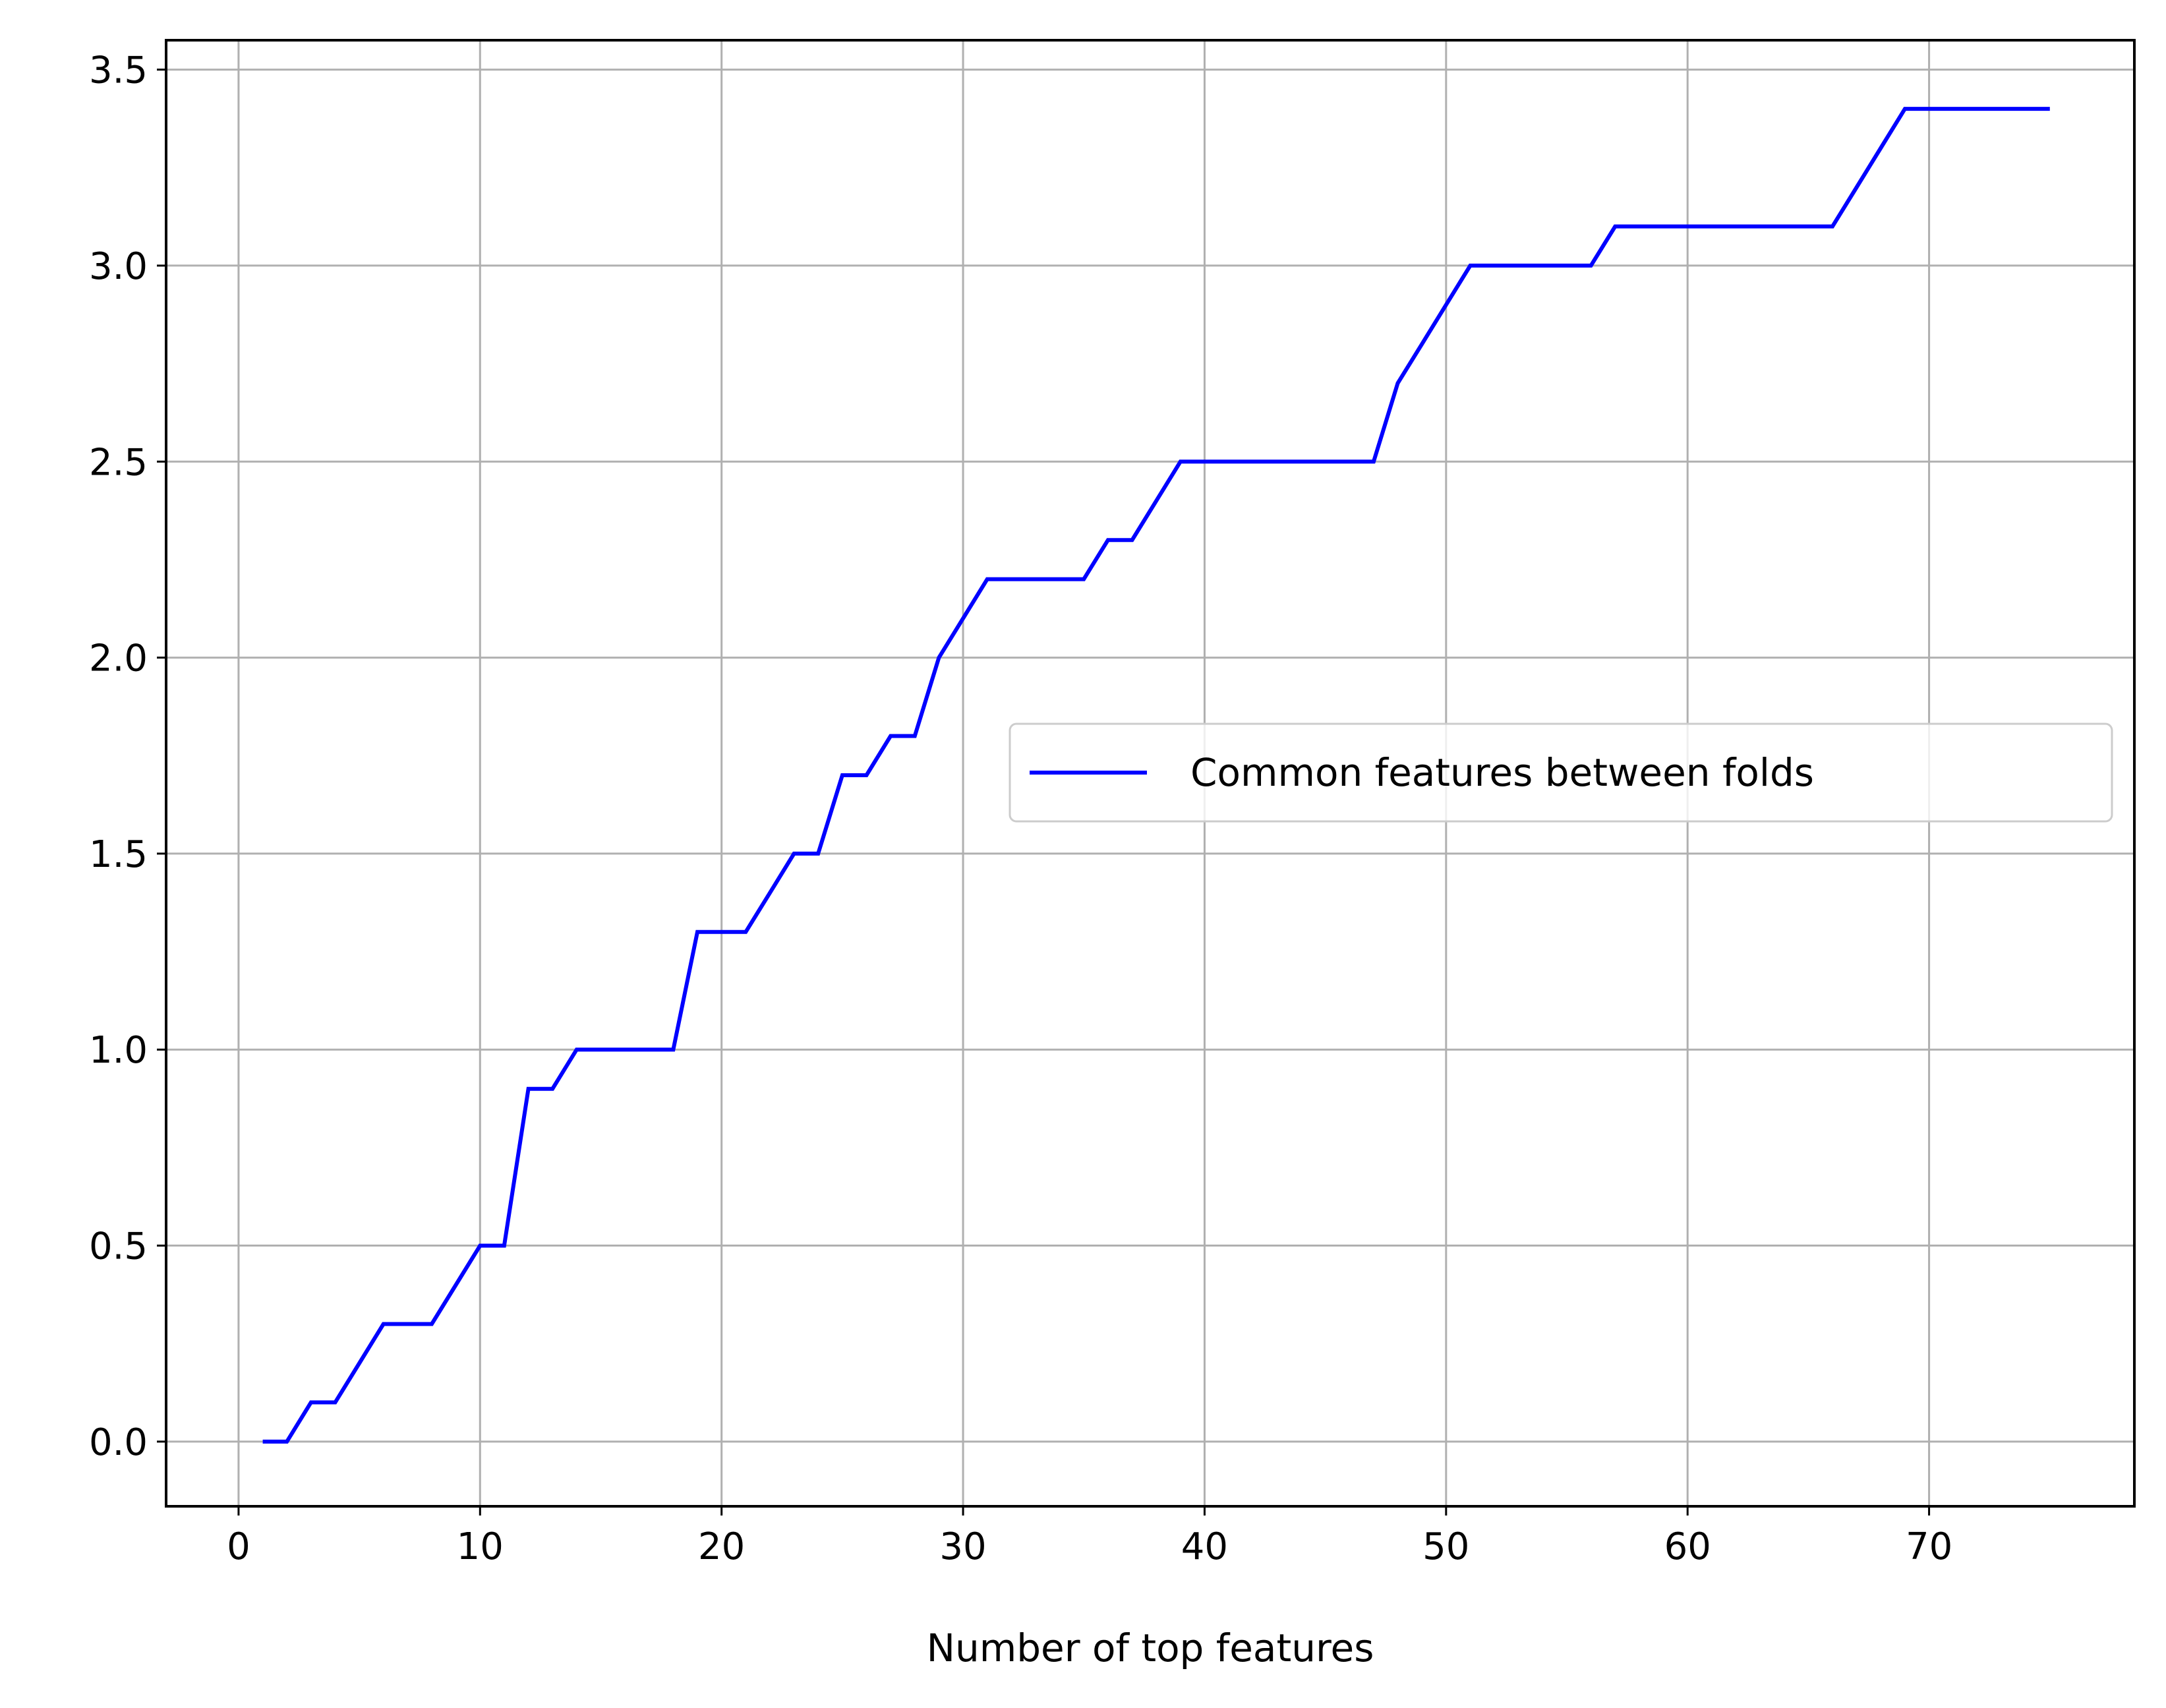  Describe the element at coordinates (1929, 1547) in the screenshot. I see `x-tick-label: 70` at that location.